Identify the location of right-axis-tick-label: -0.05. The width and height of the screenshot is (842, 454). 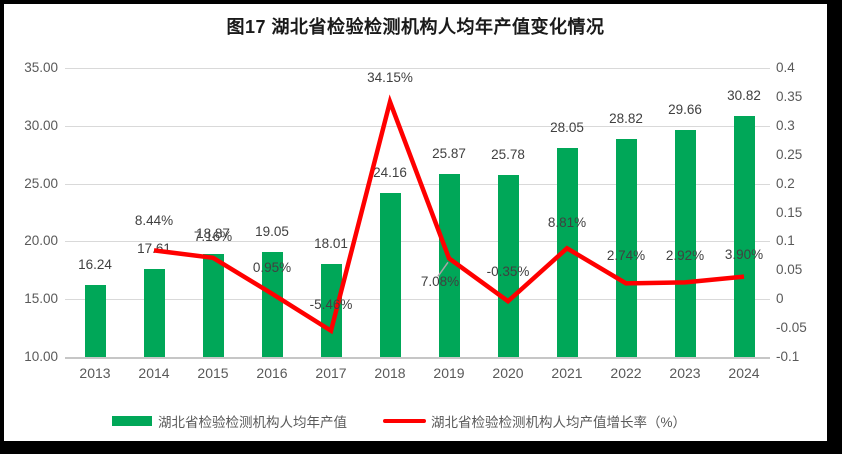
(791, 328).